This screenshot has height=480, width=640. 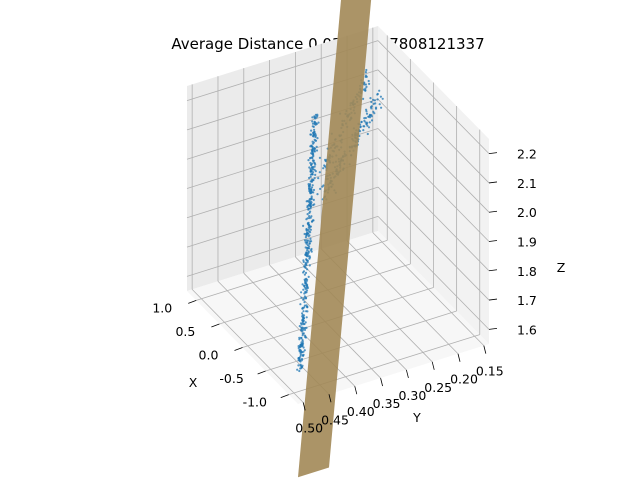 What do you see at coordinates (309, 427) in the screenshot?
I see `y-tick-label: 0.50` at bounding box center [309, 427].